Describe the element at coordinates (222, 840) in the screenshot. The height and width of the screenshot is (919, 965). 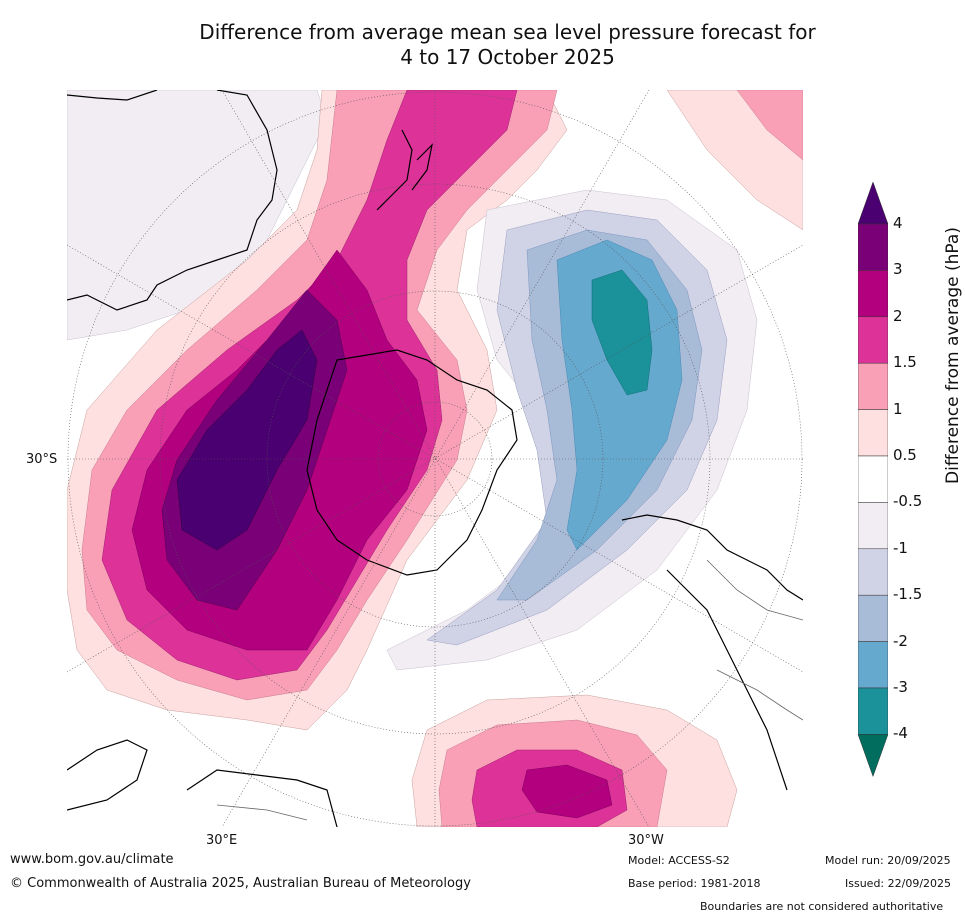
I see `lon-label-30e: 30°E` at that location.